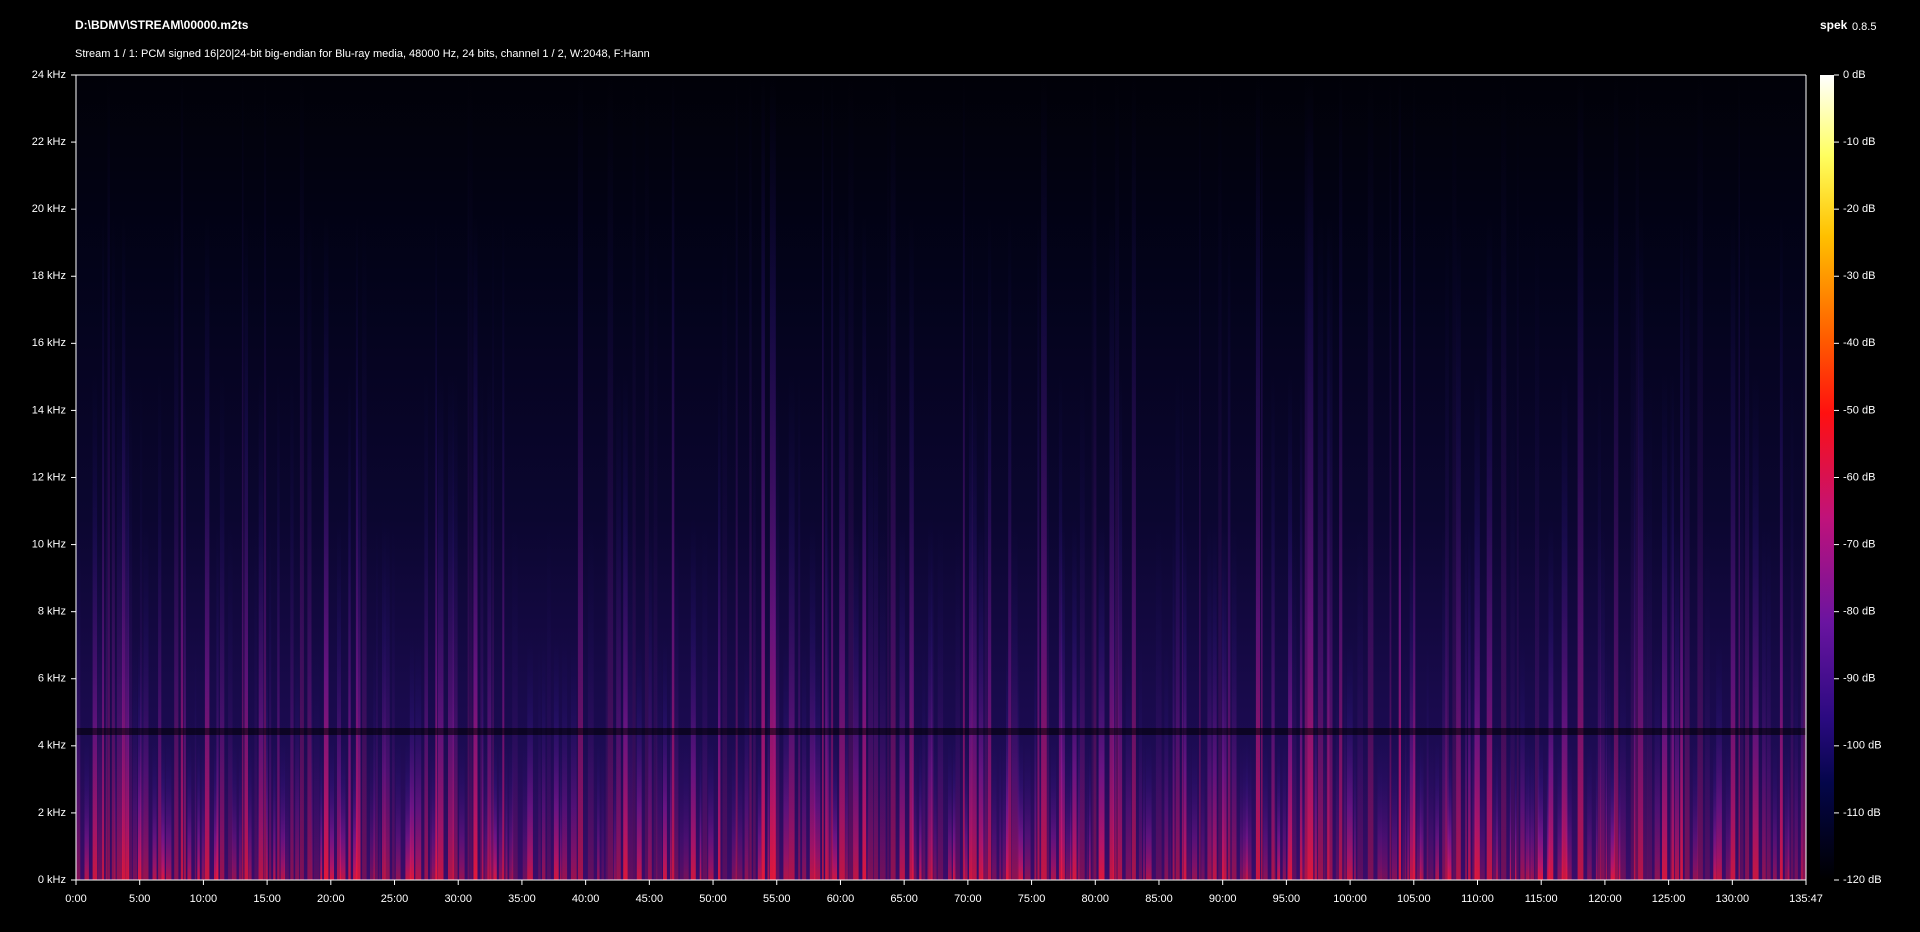 The image size is (1920, 932). I want to click on y-tick-label: 16 kHz, so click(49, 343).